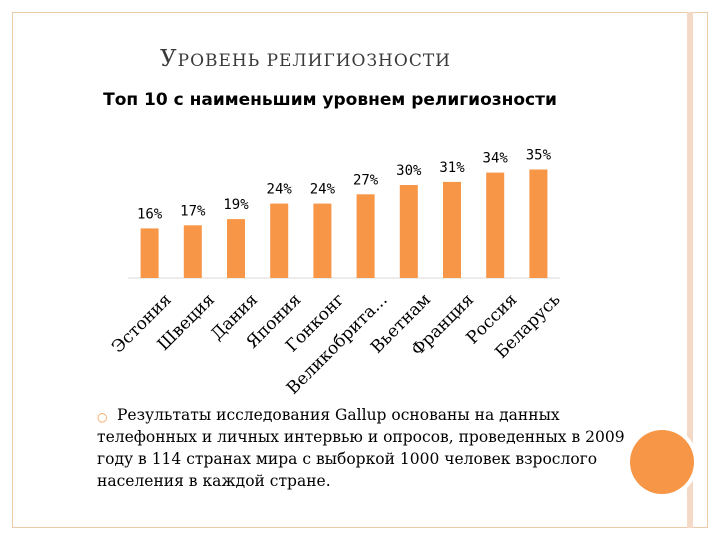  Describe the element at coordinates (366, 180) in the screenshot. I see `data-label-5: 27%` at that location.